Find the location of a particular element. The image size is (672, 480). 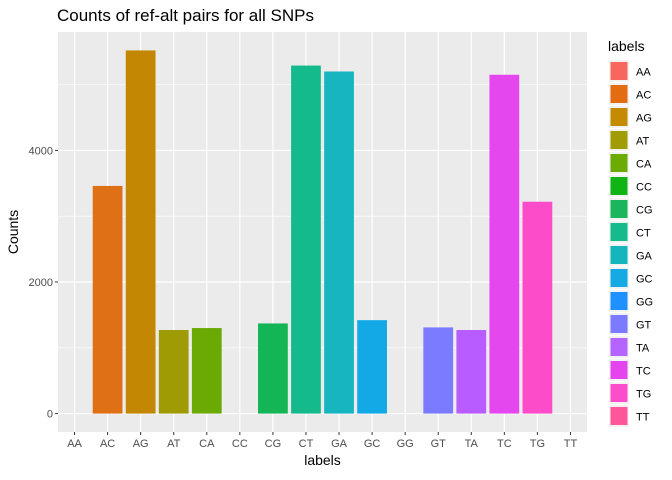

x-tick-label: AA is located at coordinates (74, 444).